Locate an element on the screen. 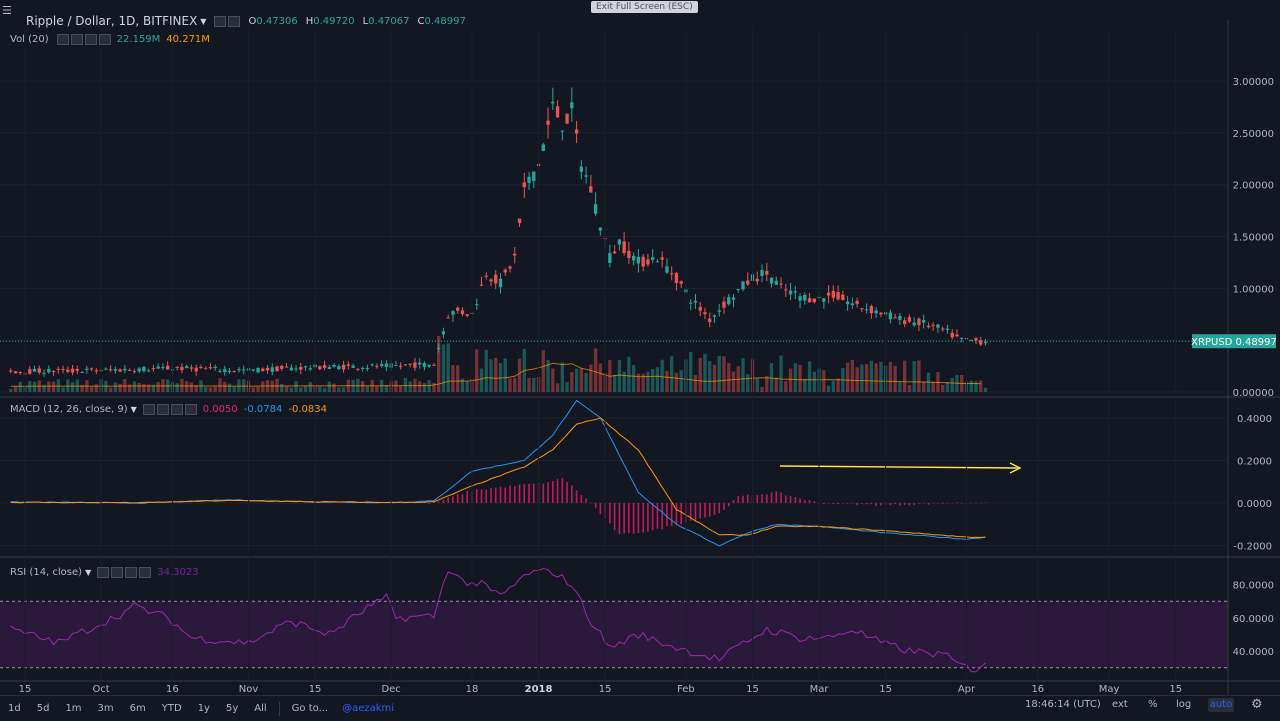 The image size is (1280, 721). drawing-arrow-head is located at coordinates (1015, 468).